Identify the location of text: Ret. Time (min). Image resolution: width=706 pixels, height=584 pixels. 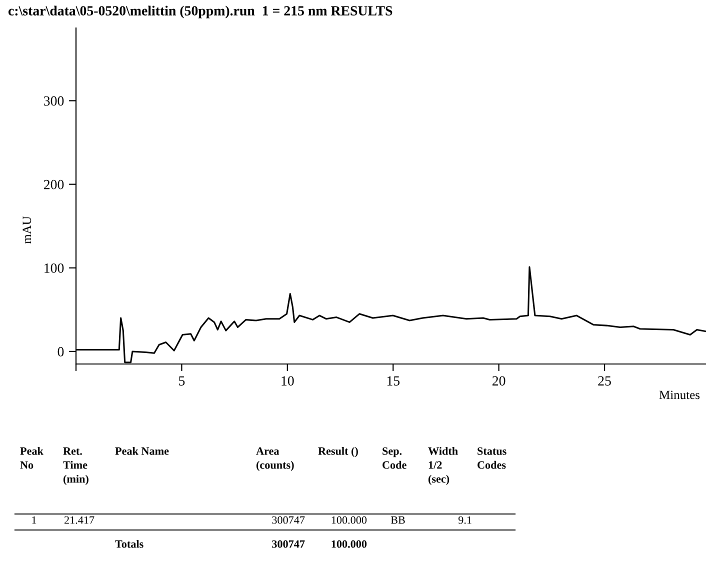
(75, 466).